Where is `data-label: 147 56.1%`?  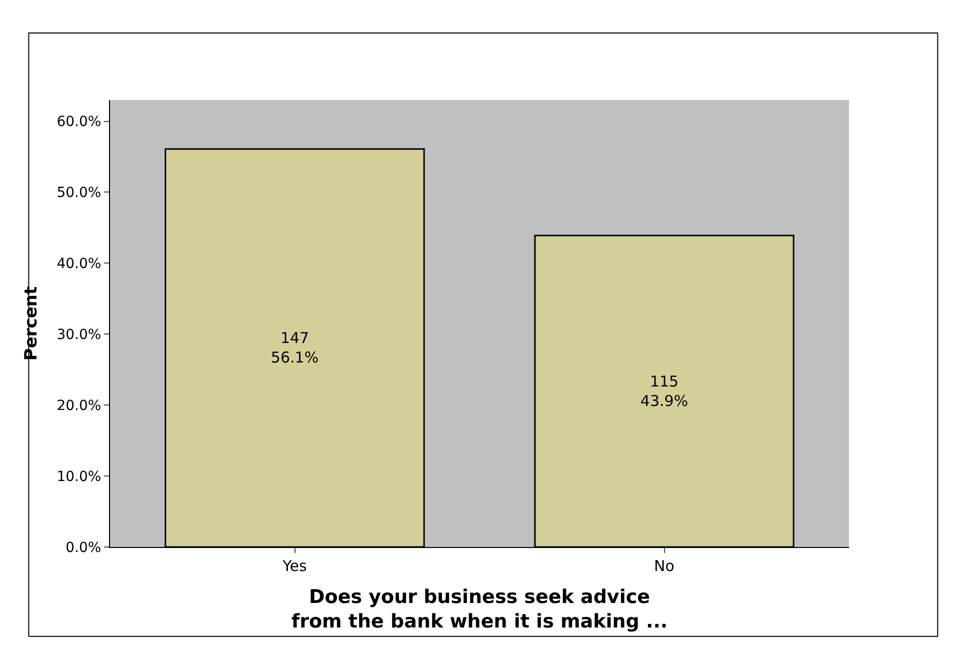
data-label: 147 56.1% is located at coordinates (294, 348).